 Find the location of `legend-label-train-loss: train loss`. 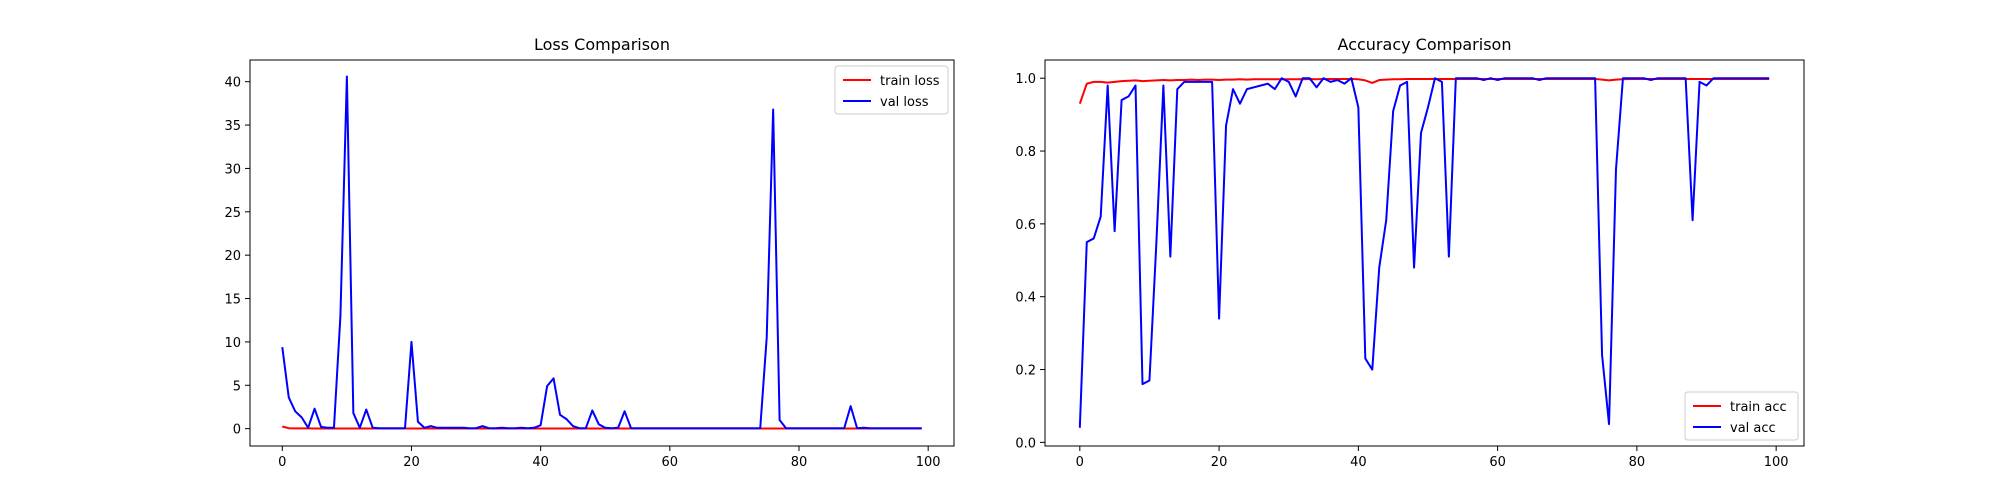

legend-label-train-loss: train loss is located at coordinates (910, 81).